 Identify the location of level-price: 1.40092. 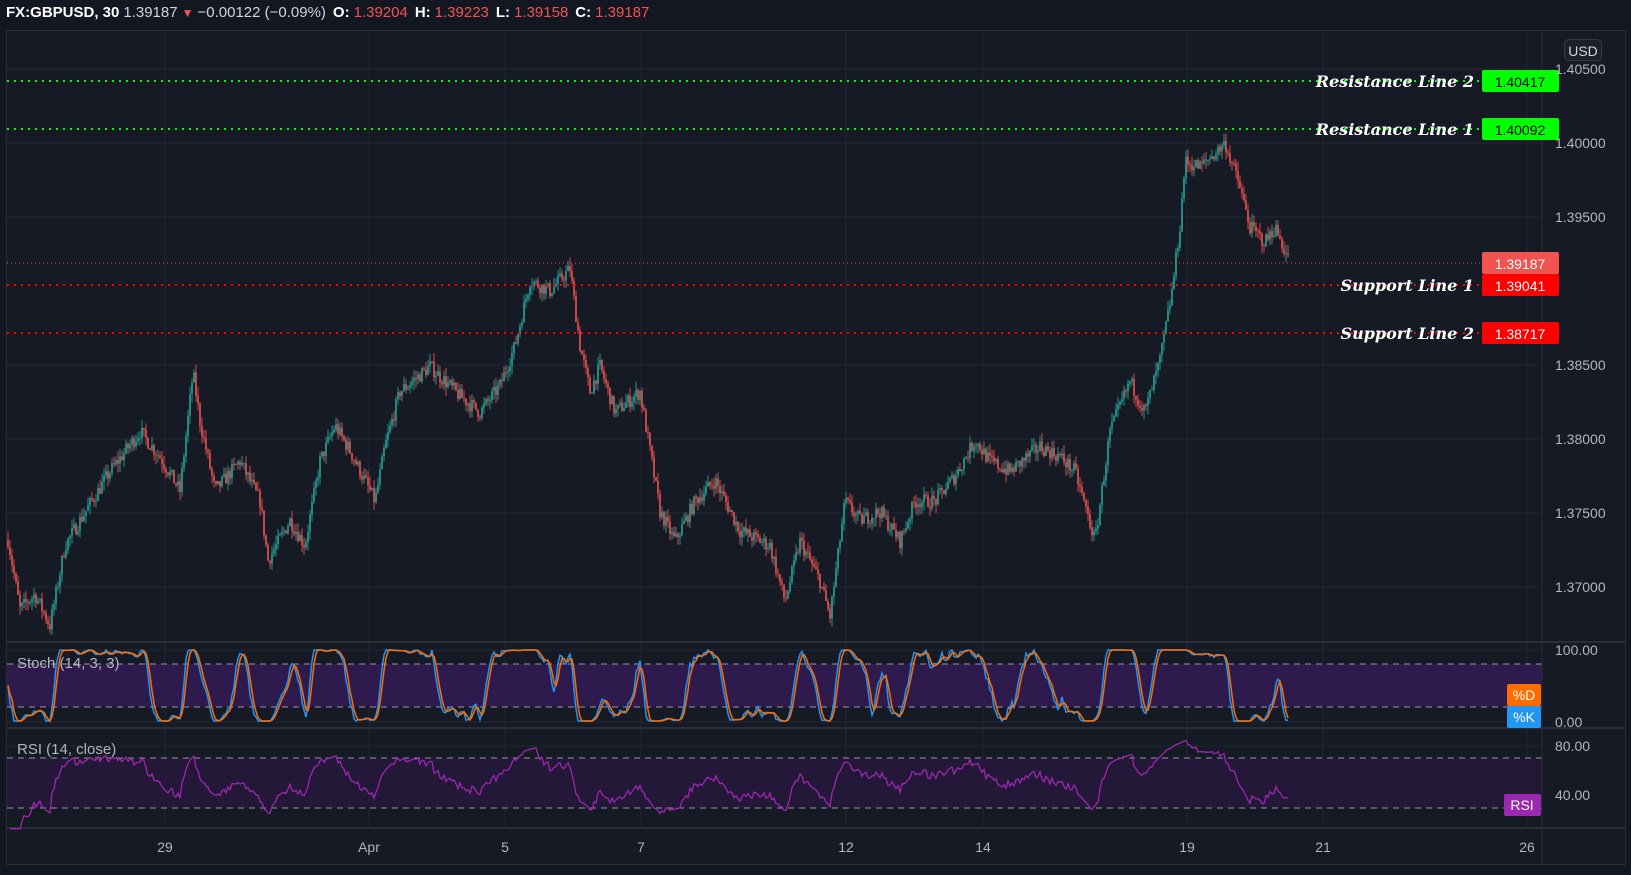
(1520, 130).